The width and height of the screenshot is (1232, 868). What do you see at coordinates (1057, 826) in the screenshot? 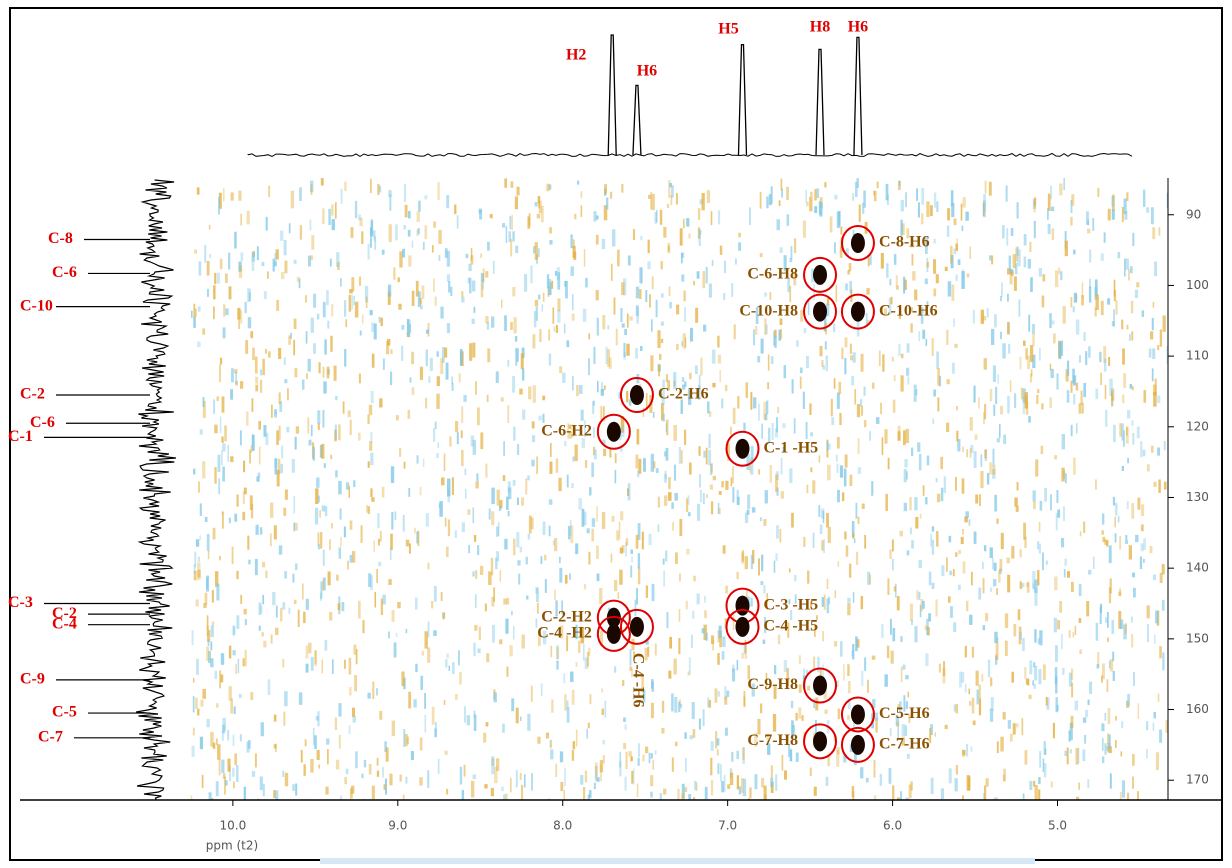
I see `x-tick-label: 5.0` at bounding box center [1057, 826].